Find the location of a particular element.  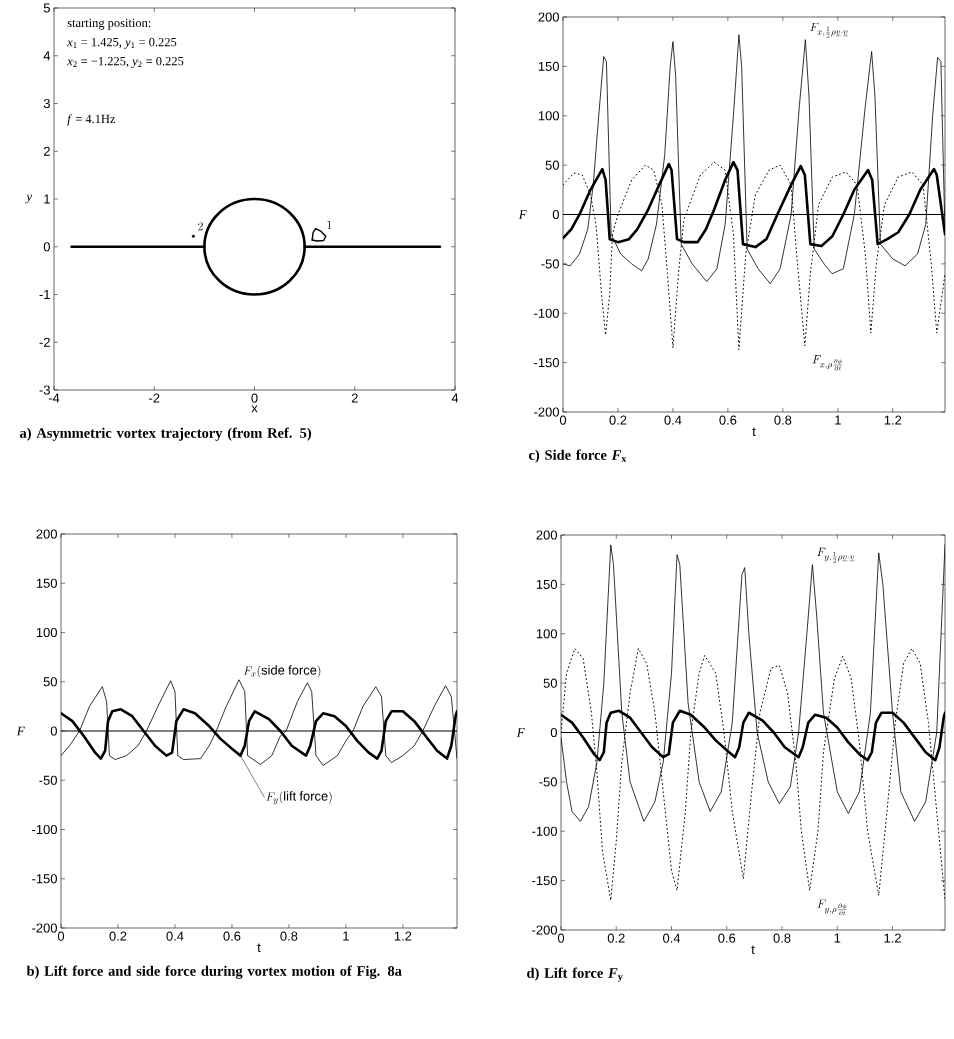

annotation: $1$ is located at coordinates (329, 224).